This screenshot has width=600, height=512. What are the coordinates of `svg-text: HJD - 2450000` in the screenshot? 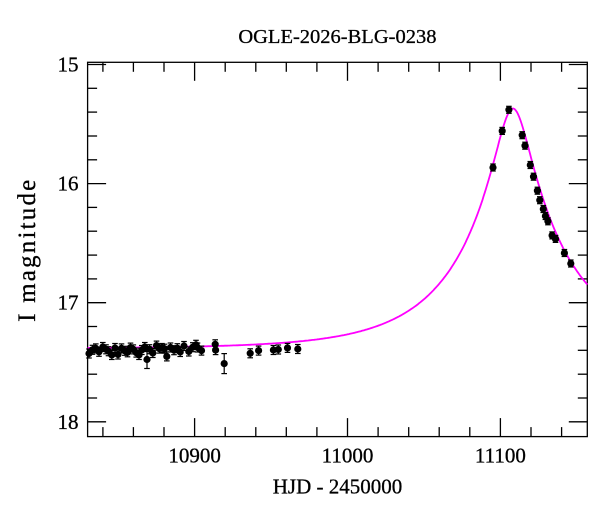 It's located at (338, 486).